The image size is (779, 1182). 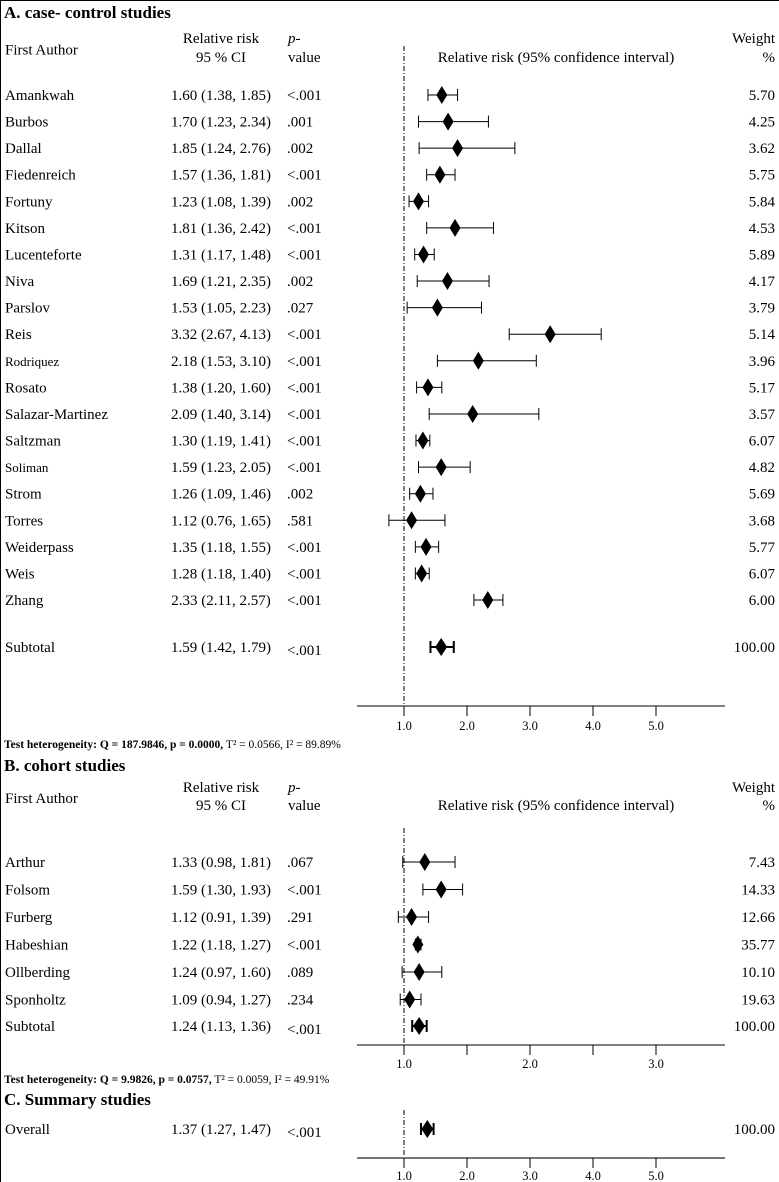 I want to click on column-header-ci: 95 % CI, so click(x=221, y=806).